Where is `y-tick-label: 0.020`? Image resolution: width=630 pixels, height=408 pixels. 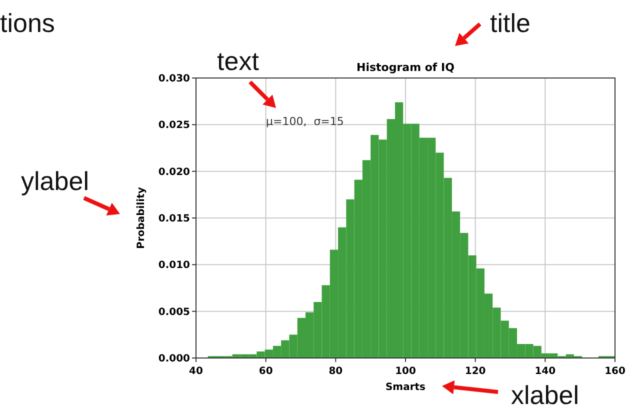
y-tick-label: 0.020 is located at coordinates (174, 172).